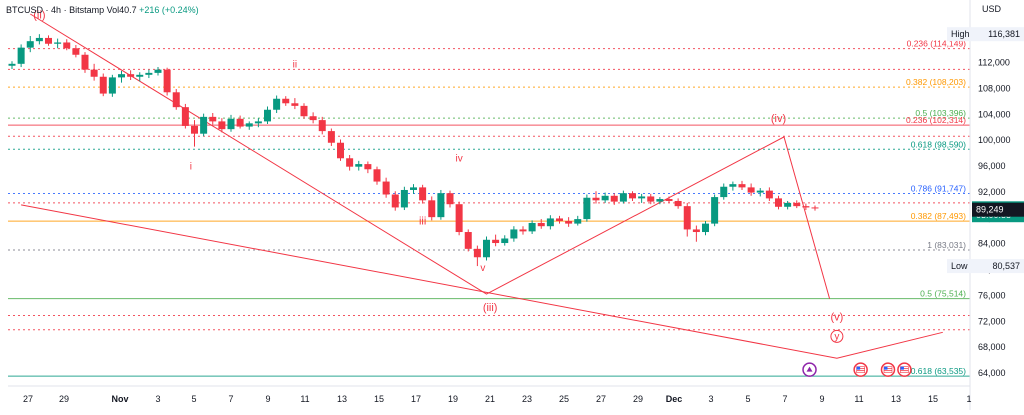 This screenshot has width=1024, height=415. What do you see at coordinates (936, 120) in the screenshot?
I see `fib-label: 0.236 (102,314)` at bounding box center [936, 120].